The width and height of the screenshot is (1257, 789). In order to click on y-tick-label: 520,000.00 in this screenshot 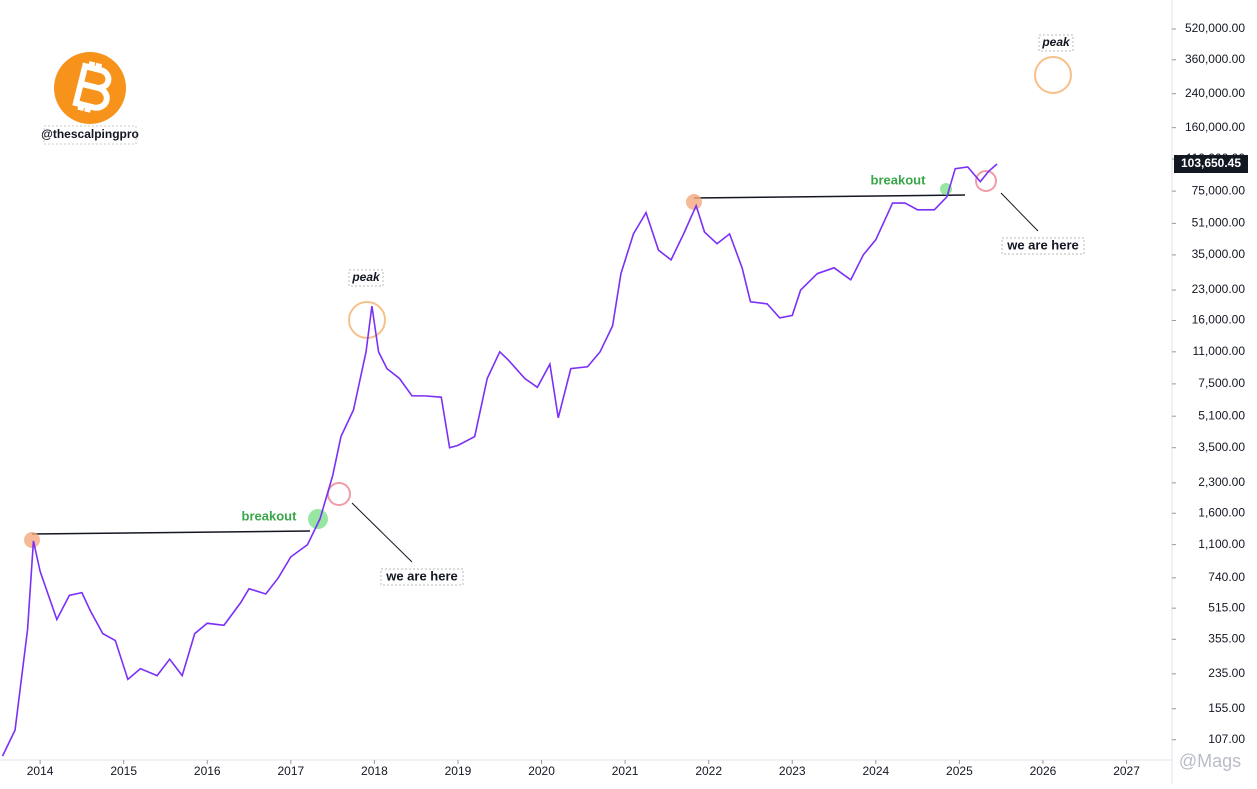, I will do `click(1215, 28)`.